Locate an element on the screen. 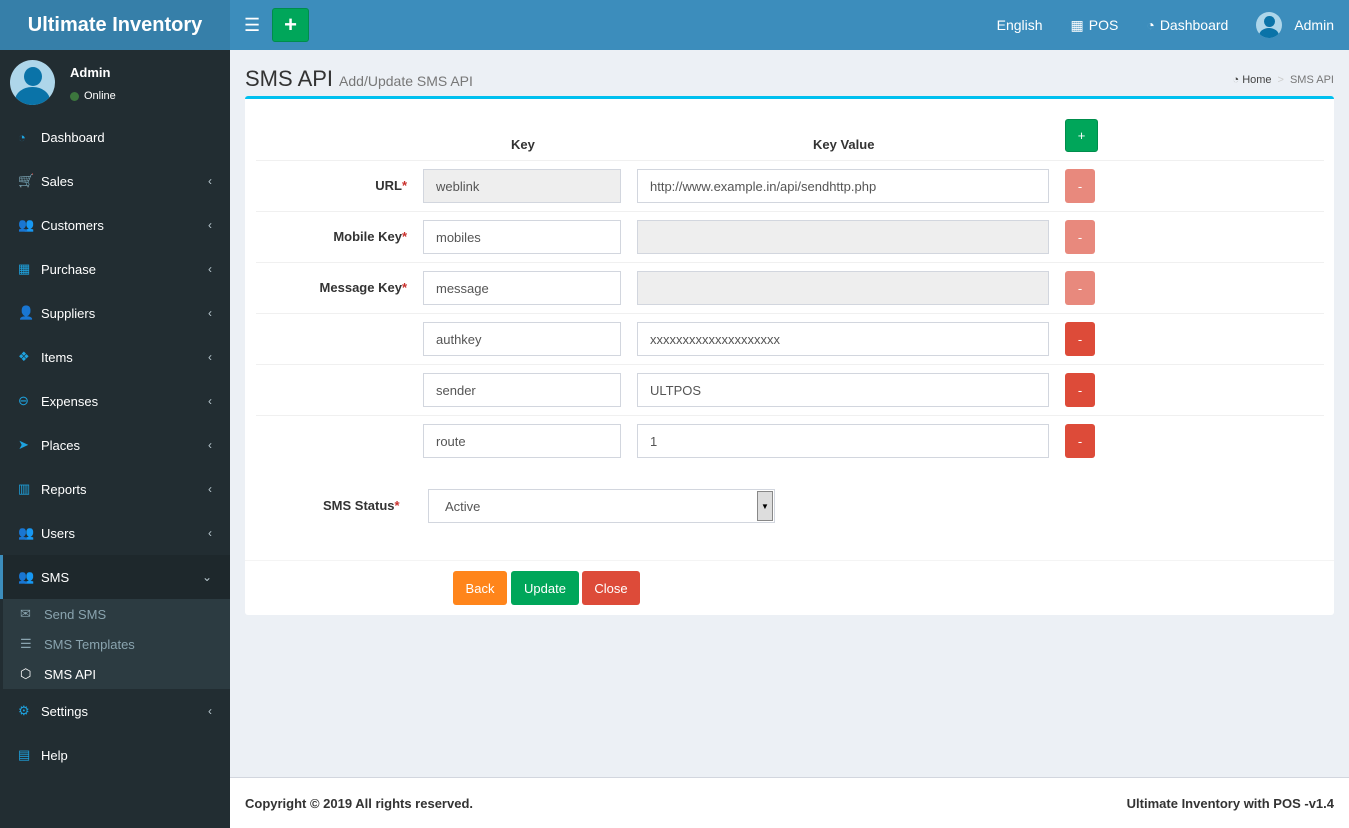 The height and width of the screenshot is (828, 1349). sidebar-item-sms: 👥 SMS ⌄ is located at coordinates (115, 577).